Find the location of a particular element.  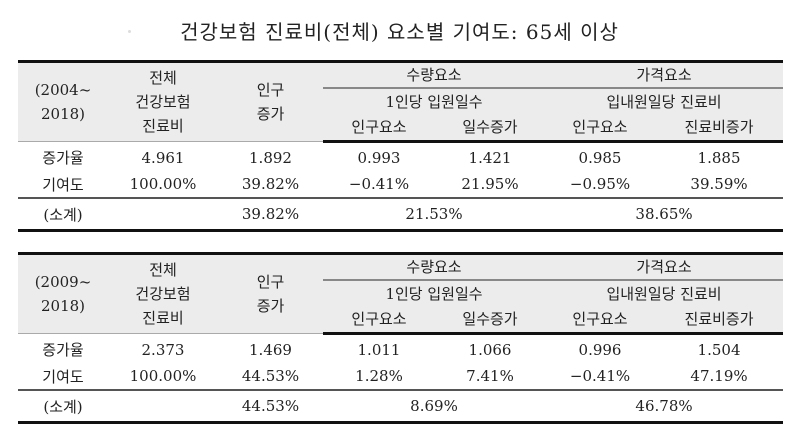

subtotal-row: (소계) 39.82% 21.53% 38.65% is located at coordinates (401, 214).